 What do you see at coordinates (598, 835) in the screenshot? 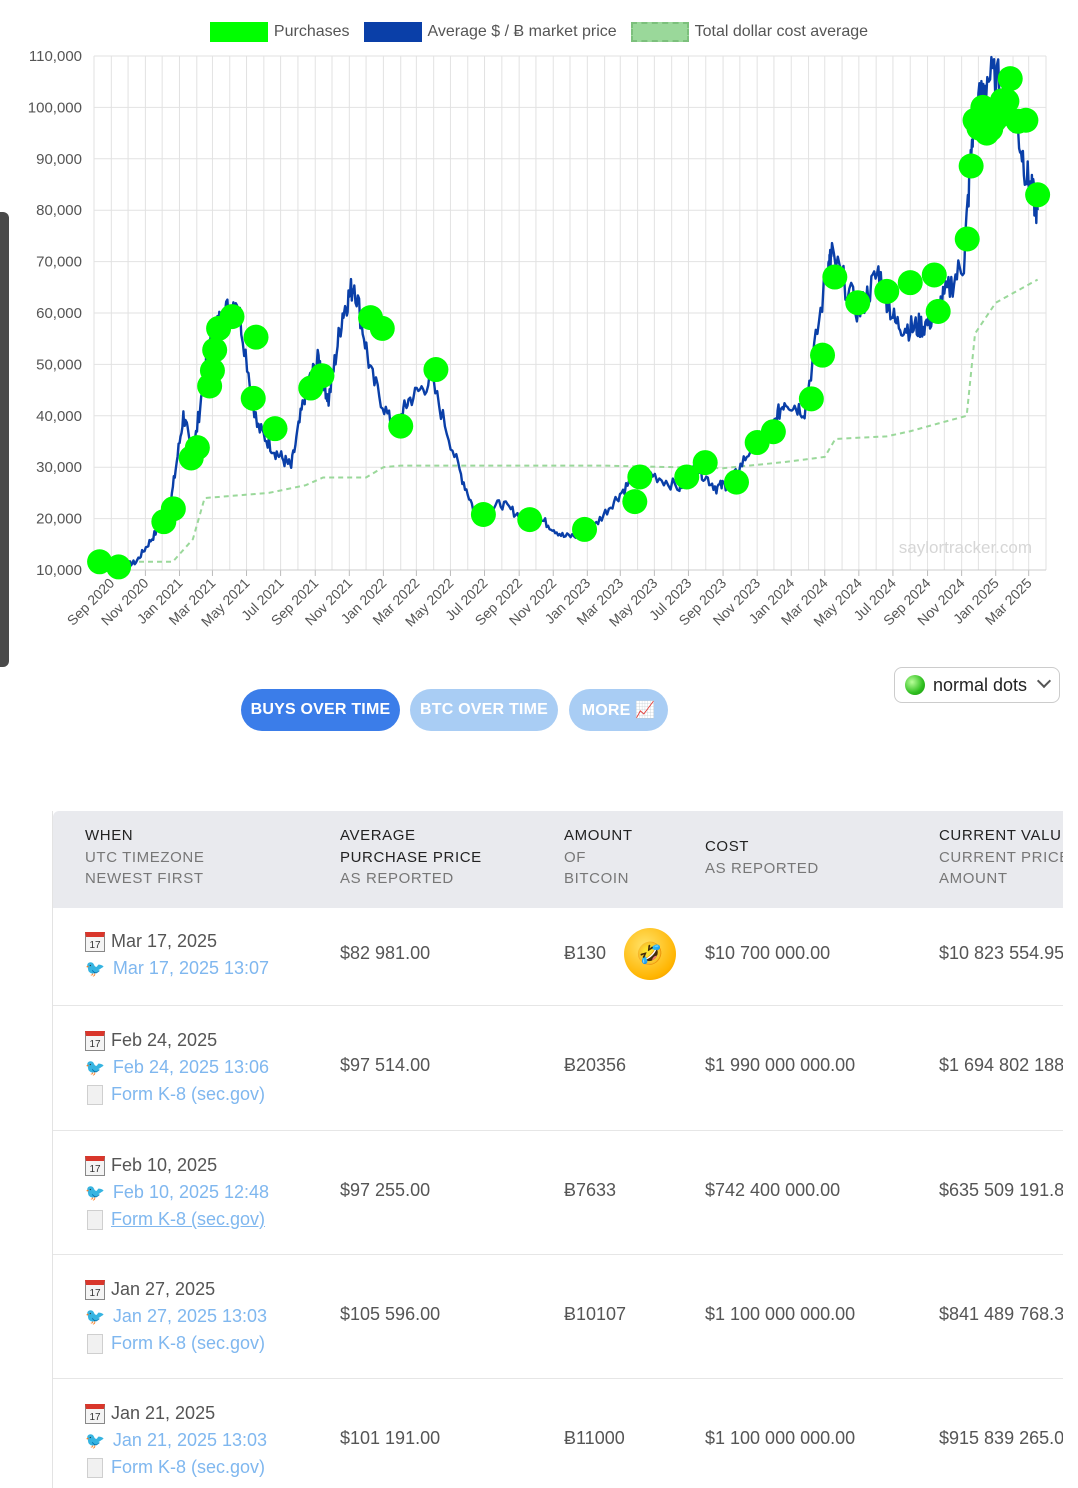
I see `header-amount-title: AMOUNT` at bounding box center [598, 835].